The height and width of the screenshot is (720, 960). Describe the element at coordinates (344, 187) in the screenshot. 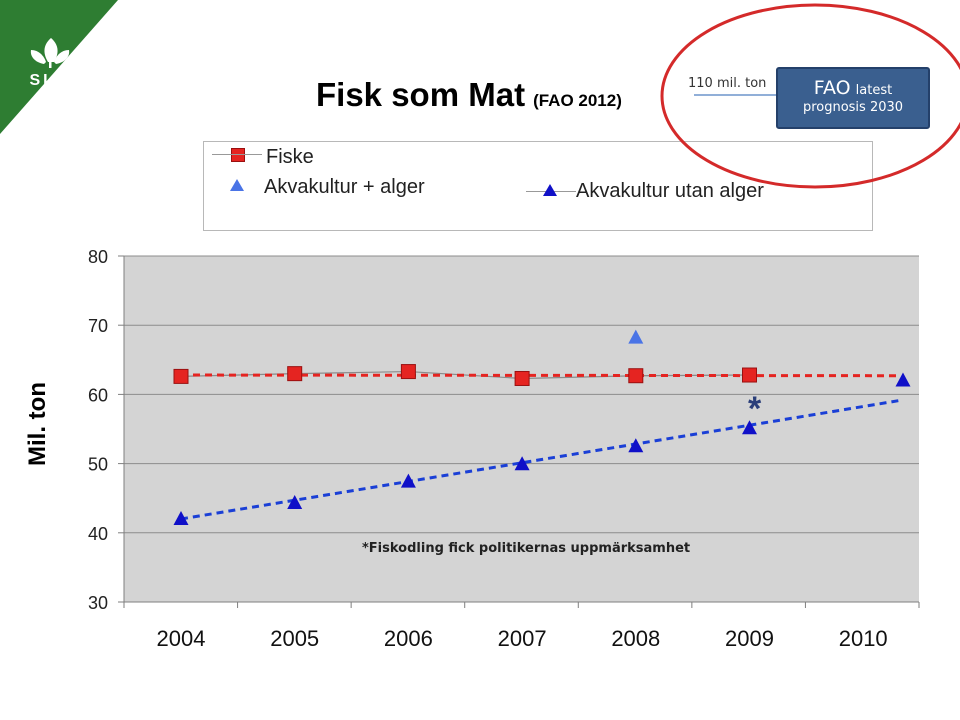

I see `legend-label-akvakultur-alger: Akvakultur + alger` at that location.